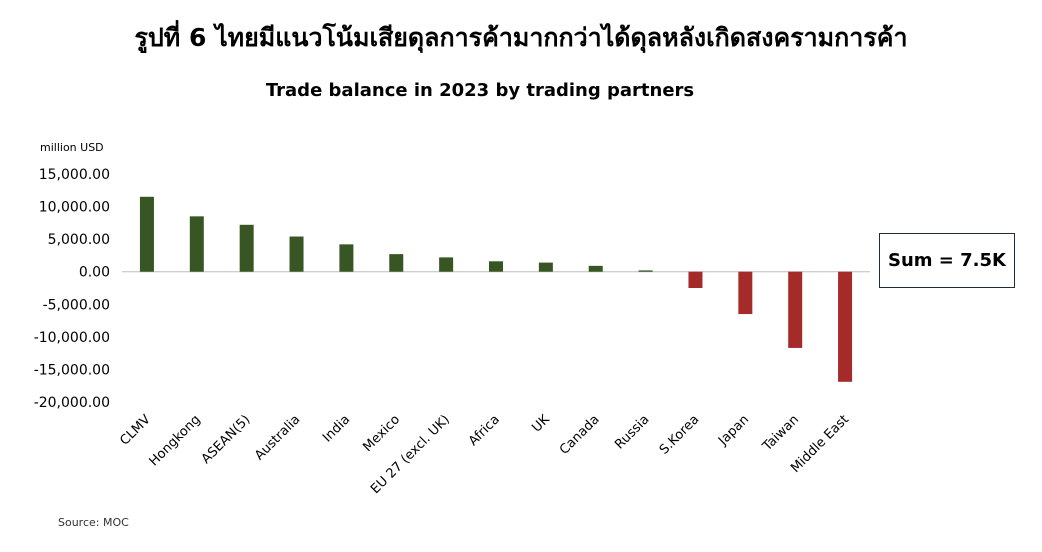  What do you see at coordinates (135, 430) in the screenshot?
I see `category-label: CLMV` at bounding box center [135, 430].